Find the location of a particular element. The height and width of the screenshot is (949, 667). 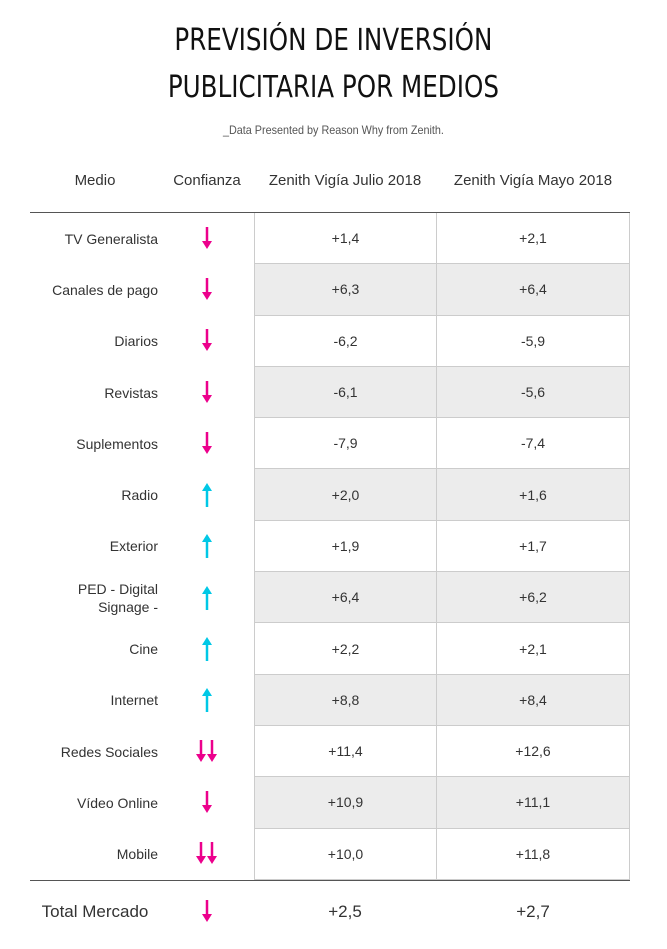

page-title-line-1: PREVISIÓN DE INVERSIÓN is located at coordinates (333, 40).